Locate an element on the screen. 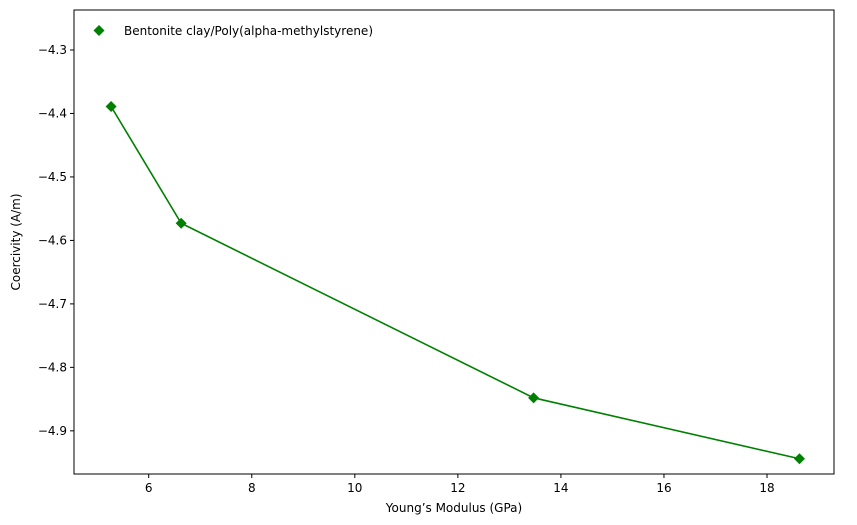 The height and width of the screenshot is (525, 857). y-tick-label: −4.6 is located at coordinates (52, 240).